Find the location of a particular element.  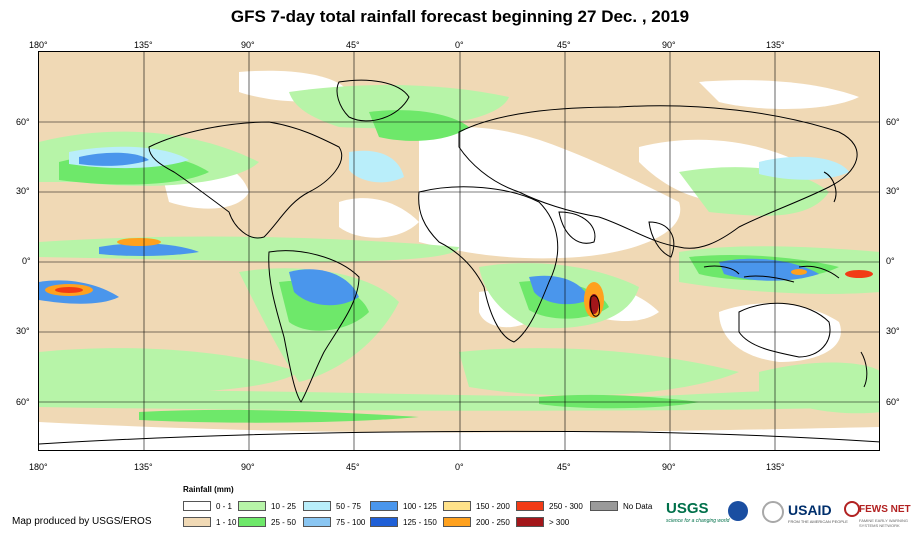

map-credit: Map produced by USGS/EROS is located at coordinates (82, 521).